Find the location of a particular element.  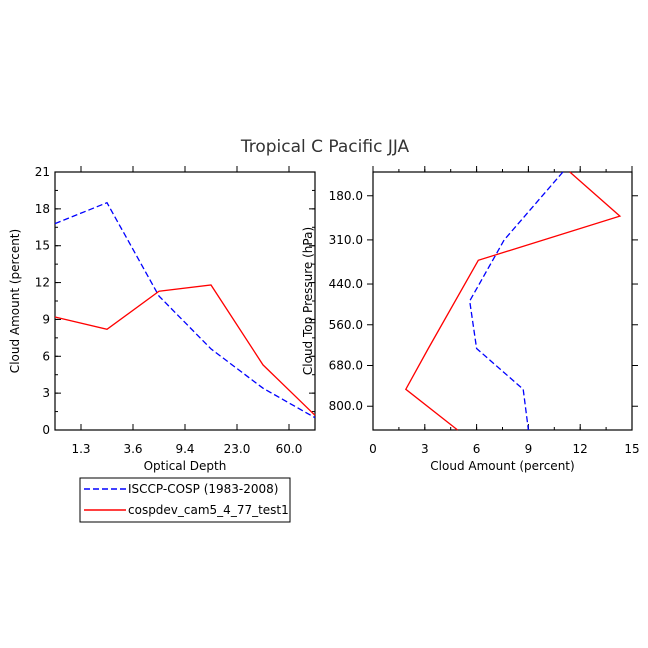

right-ytick-label: 310.0 is located at coordinates (346, 240).